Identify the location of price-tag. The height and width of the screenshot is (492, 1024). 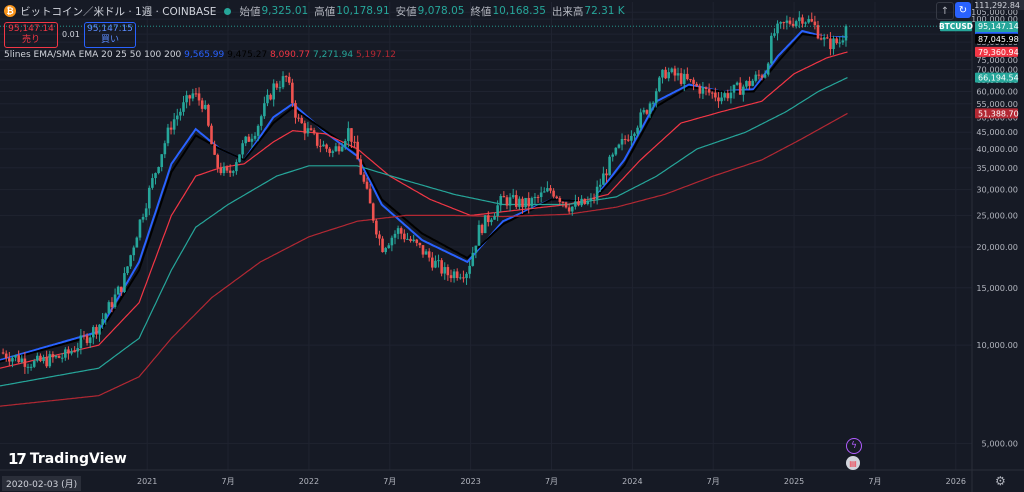
(996, 38).